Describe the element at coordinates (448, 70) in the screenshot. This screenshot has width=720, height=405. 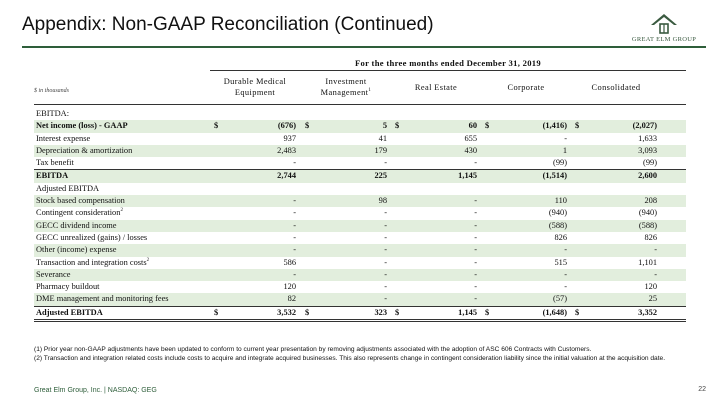
I see `period-underline` at that location.